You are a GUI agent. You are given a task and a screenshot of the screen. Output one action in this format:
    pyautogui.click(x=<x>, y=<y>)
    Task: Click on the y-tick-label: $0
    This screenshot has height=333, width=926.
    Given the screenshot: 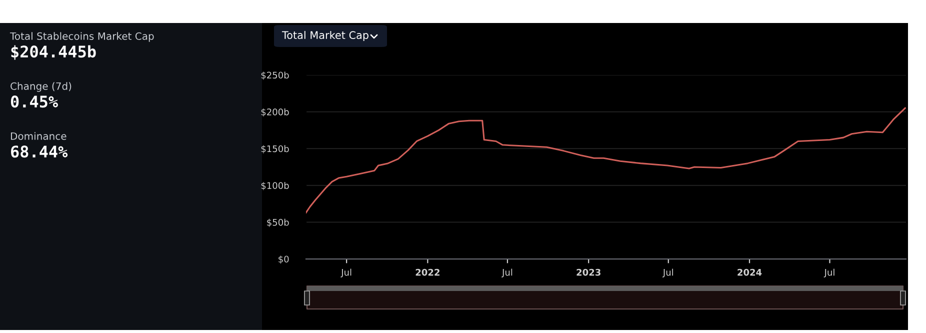 What is the action you would take?
    pyautogui.click(x=283, y=260)
    